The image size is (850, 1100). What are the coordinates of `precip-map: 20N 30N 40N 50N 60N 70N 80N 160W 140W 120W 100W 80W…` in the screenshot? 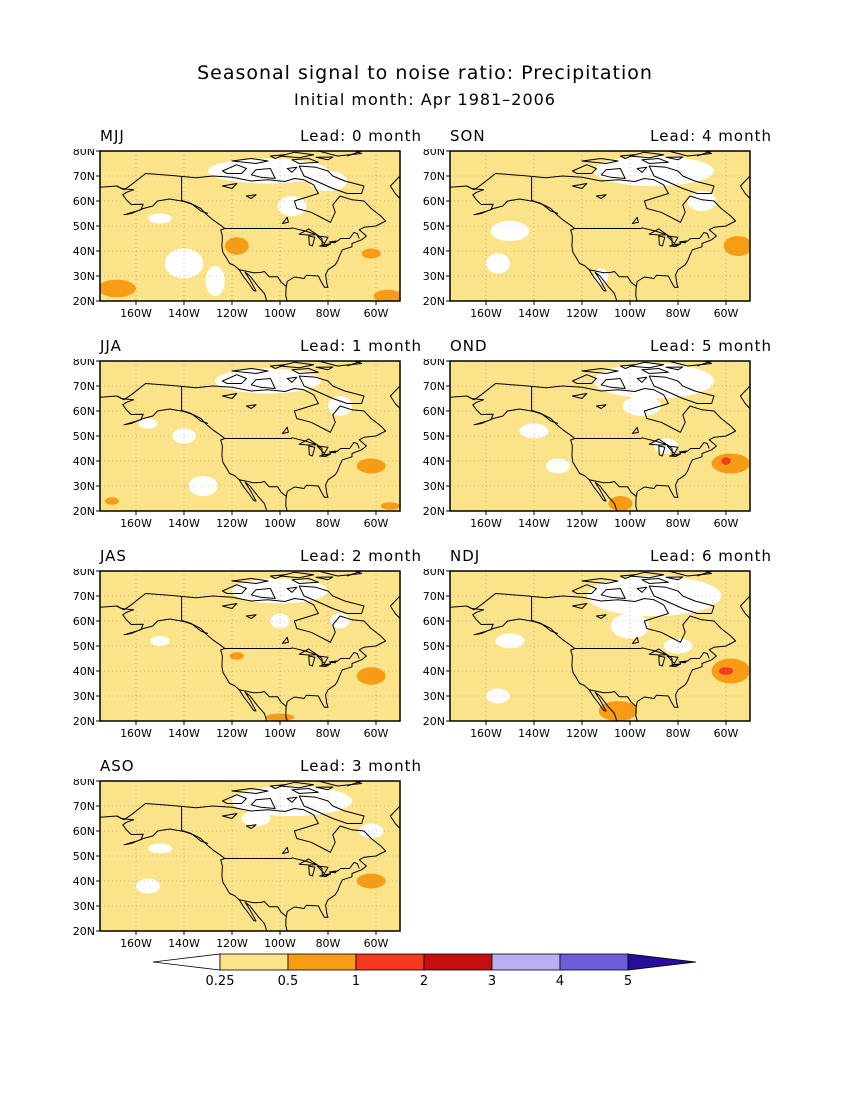 It's located at (237, 864).